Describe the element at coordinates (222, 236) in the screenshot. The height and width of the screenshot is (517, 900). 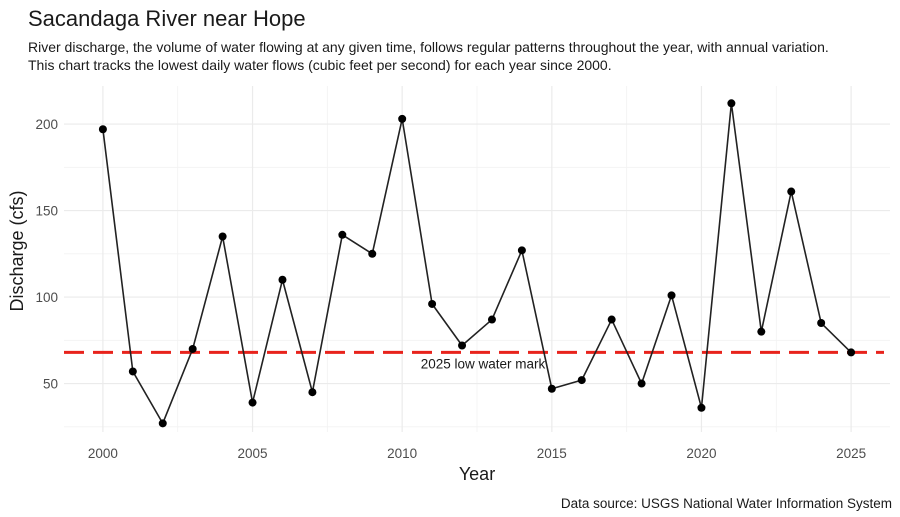
I see `data-point-2004` at that location.